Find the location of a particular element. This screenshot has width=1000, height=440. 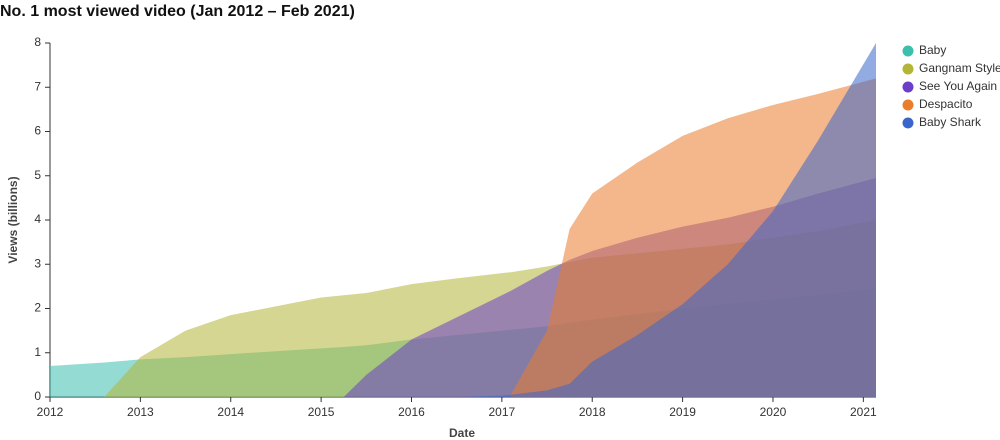

y-tick-label: 2 is located at coordinates (37, 308).